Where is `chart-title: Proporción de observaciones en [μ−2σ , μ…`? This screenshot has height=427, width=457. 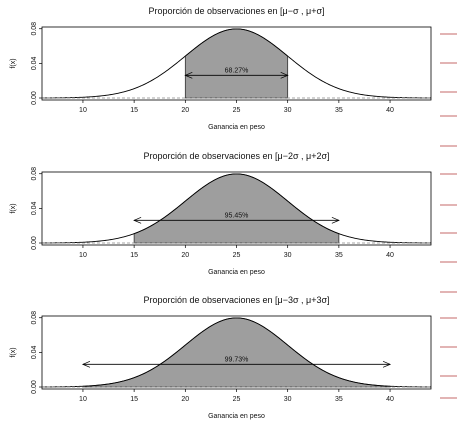
chart-title: Proporción de observaciones en [μ−2σ , μ… is located at coordinates (236, 156).